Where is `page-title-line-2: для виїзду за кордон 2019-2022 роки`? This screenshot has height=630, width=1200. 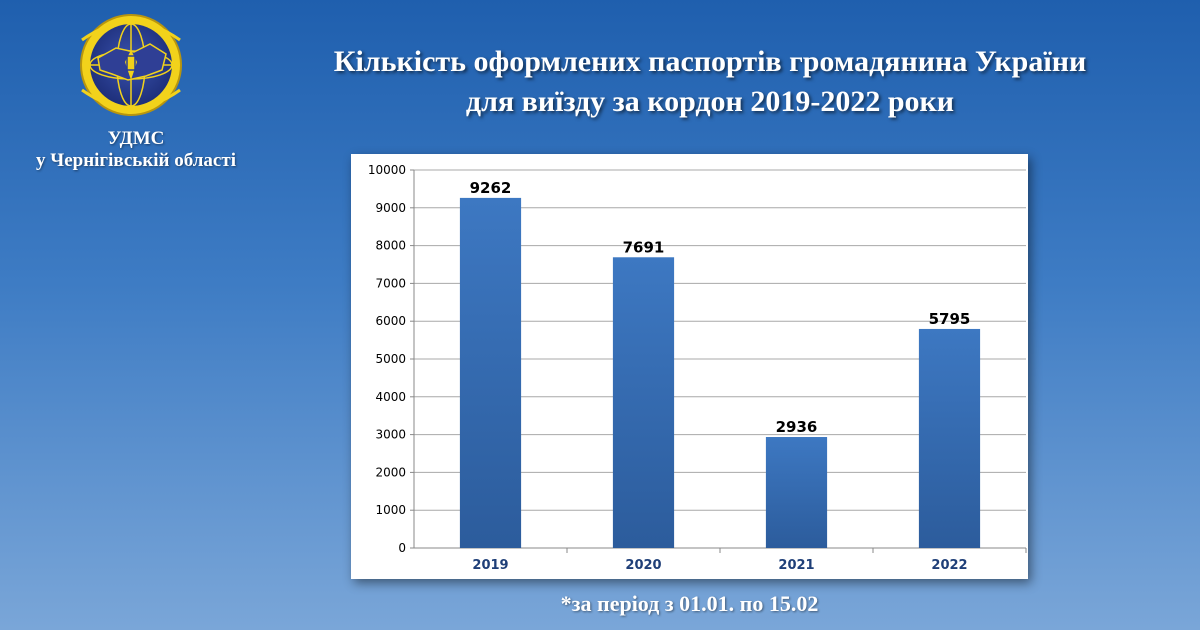
page-title-line-2: для виїзду за кордон 2019-2022 роки is located at coordinates (710, 101).